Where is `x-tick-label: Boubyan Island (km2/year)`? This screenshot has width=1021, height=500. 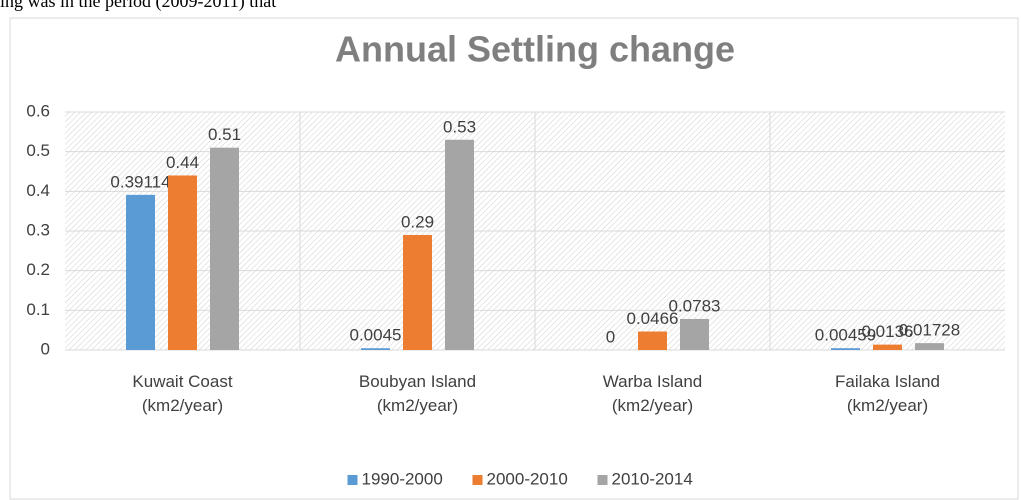
x-tick-label: Boubyan Island (km2/year) is located at coordinates (417, 393).